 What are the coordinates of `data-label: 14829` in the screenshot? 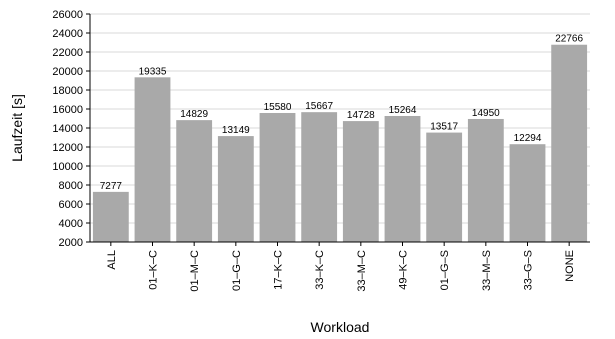 It's located at (194, 114).